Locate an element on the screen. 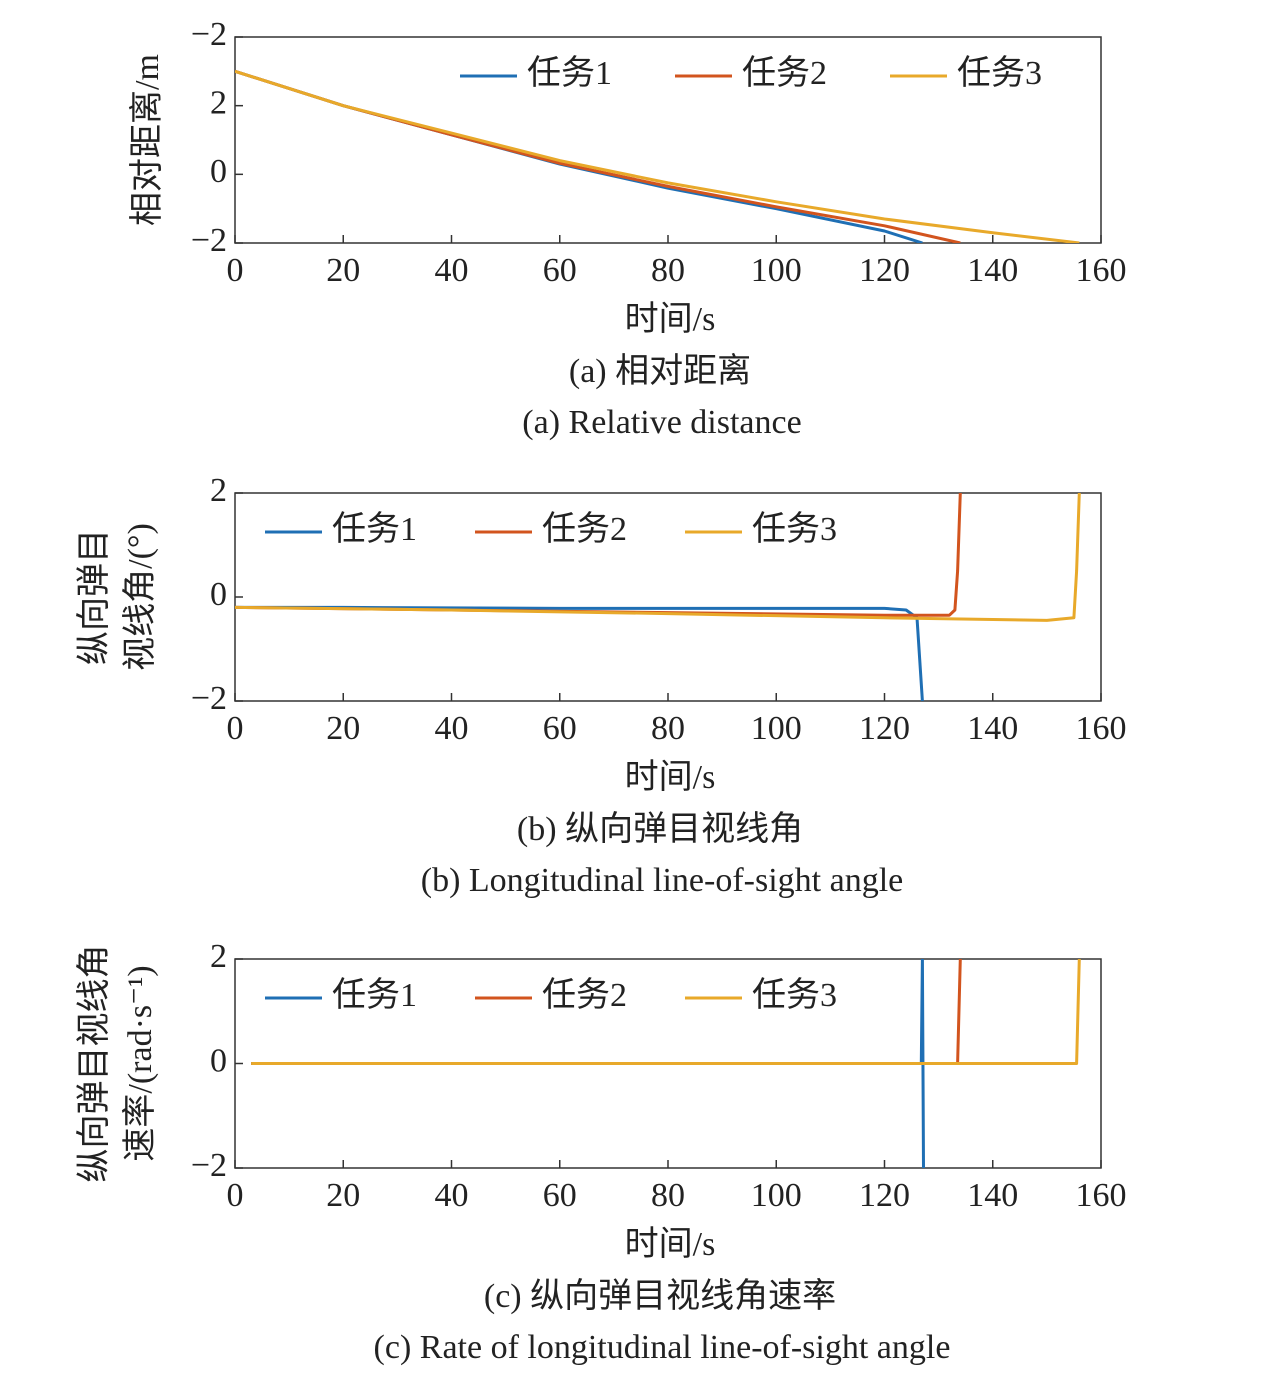 Image resolution: width=1276 pixels, height=1383 pixels. caption-en: (a) Relative distance is located at coordinates (661, 422).